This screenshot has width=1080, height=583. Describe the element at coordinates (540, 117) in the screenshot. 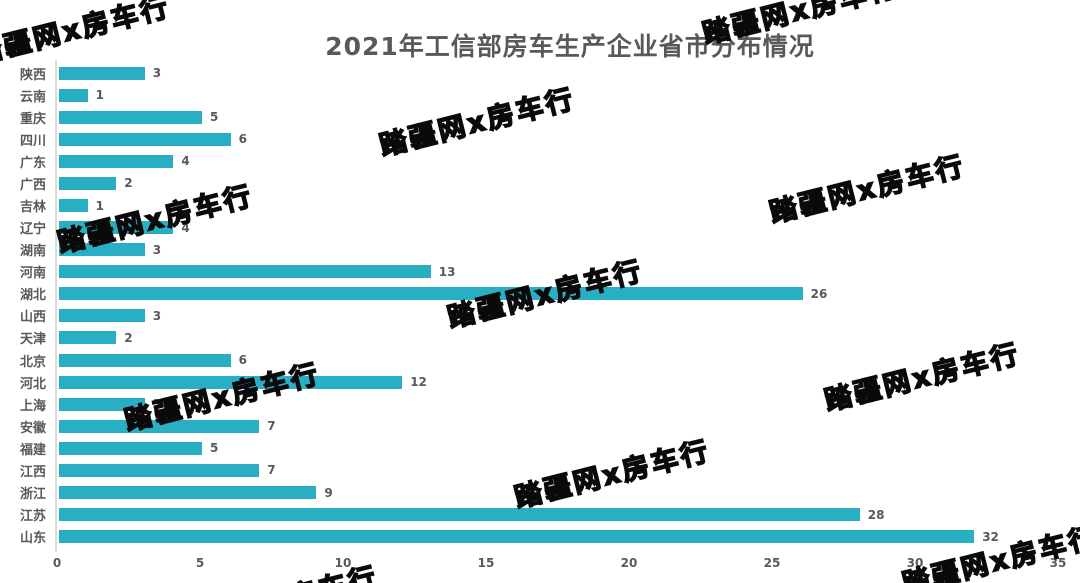

I see `bar-row: 重庆 5` at that location.